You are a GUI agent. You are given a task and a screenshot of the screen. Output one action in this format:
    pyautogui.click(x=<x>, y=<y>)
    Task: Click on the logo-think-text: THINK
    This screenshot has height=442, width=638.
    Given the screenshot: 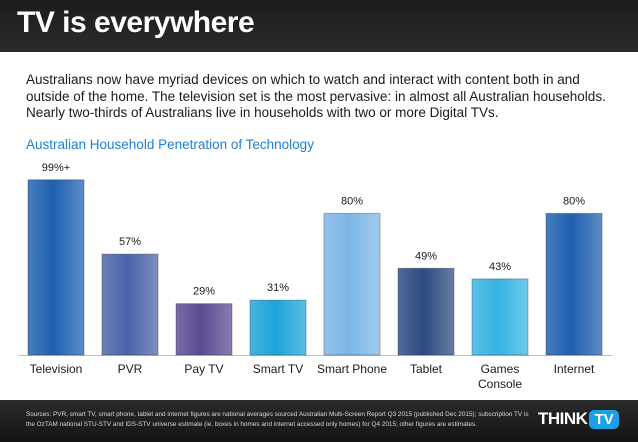 What is the action you would take?
    pyautogui.click(x=563, y=418)
    